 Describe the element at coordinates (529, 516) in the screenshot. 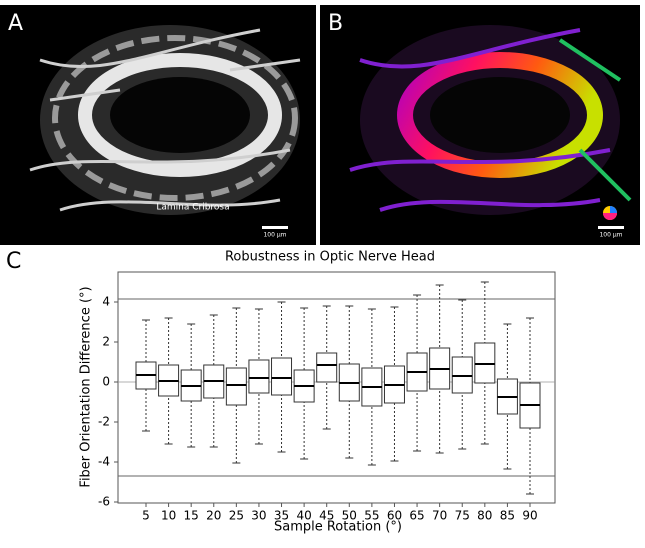

I see `x-tick-label: 90` at that location.